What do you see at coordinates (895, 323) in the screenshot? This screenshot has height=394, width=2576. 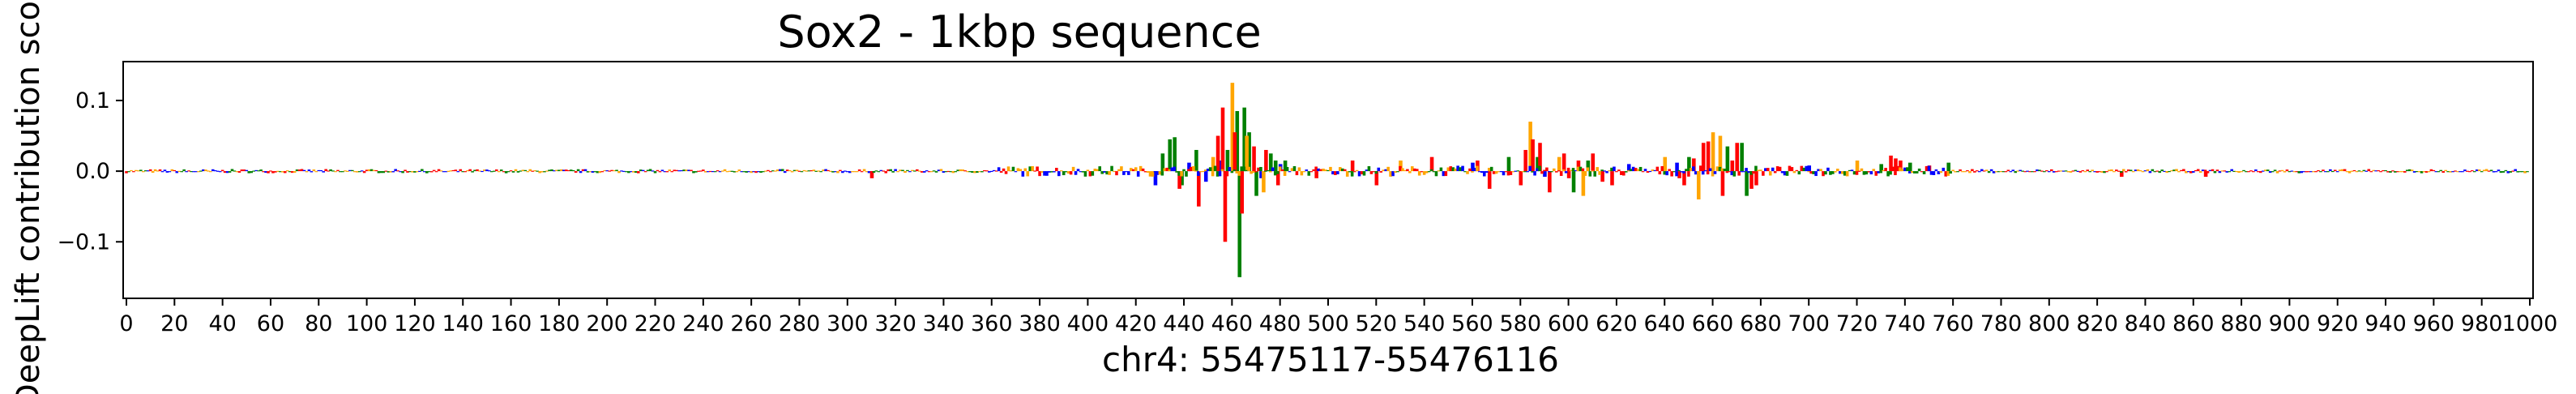 I see `x-tick-label: 320` at bounding box center [895, 323].